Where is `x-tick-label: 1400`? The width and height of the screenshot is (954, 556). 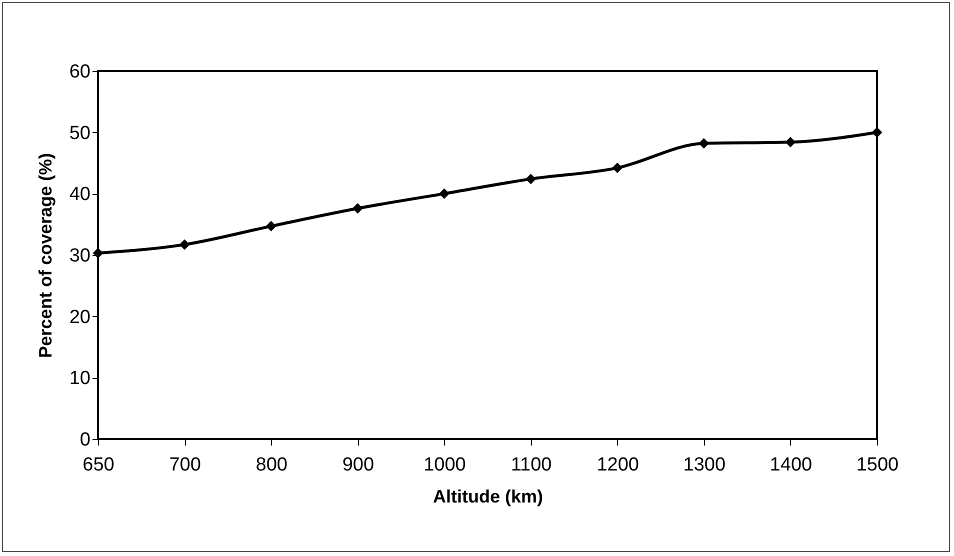 x-tick-label: 1400 is located at coordinates (791, 465).